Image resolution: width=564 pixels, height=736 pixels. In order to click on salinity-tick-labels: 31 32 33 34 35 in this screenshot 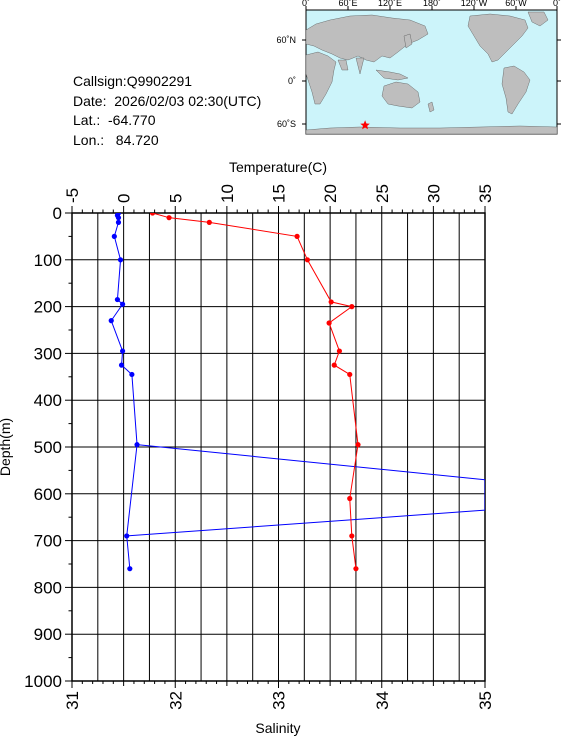, I will do `click(279, 700)`.